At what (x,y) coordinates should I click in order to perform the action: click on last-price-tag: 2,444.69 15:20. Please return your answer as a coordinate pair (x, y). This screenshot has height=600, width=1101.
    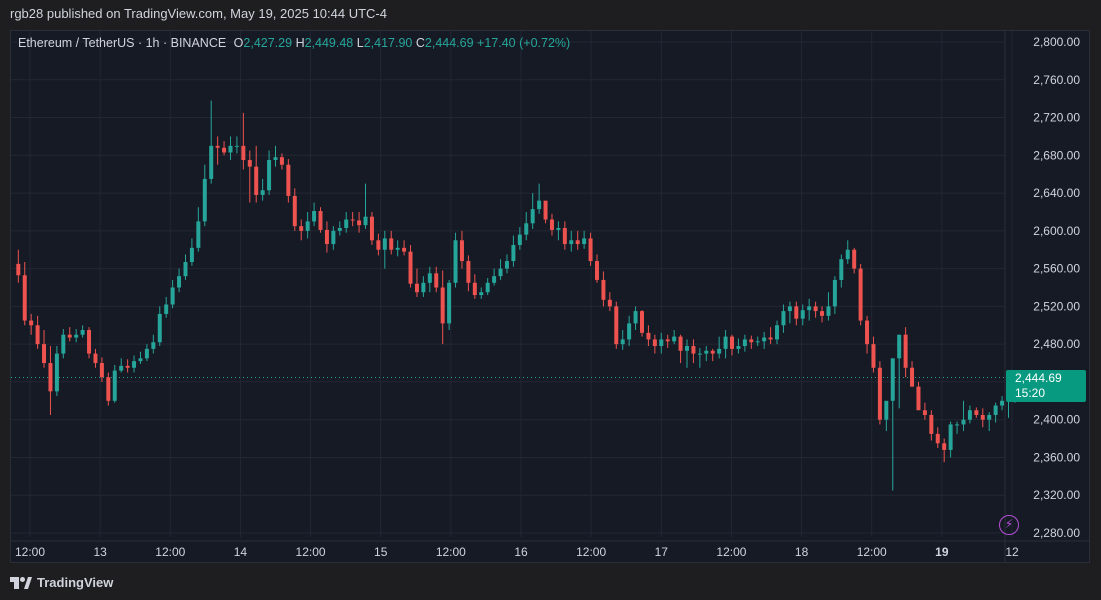
    Looking at the image, I should click on (1046, 386).